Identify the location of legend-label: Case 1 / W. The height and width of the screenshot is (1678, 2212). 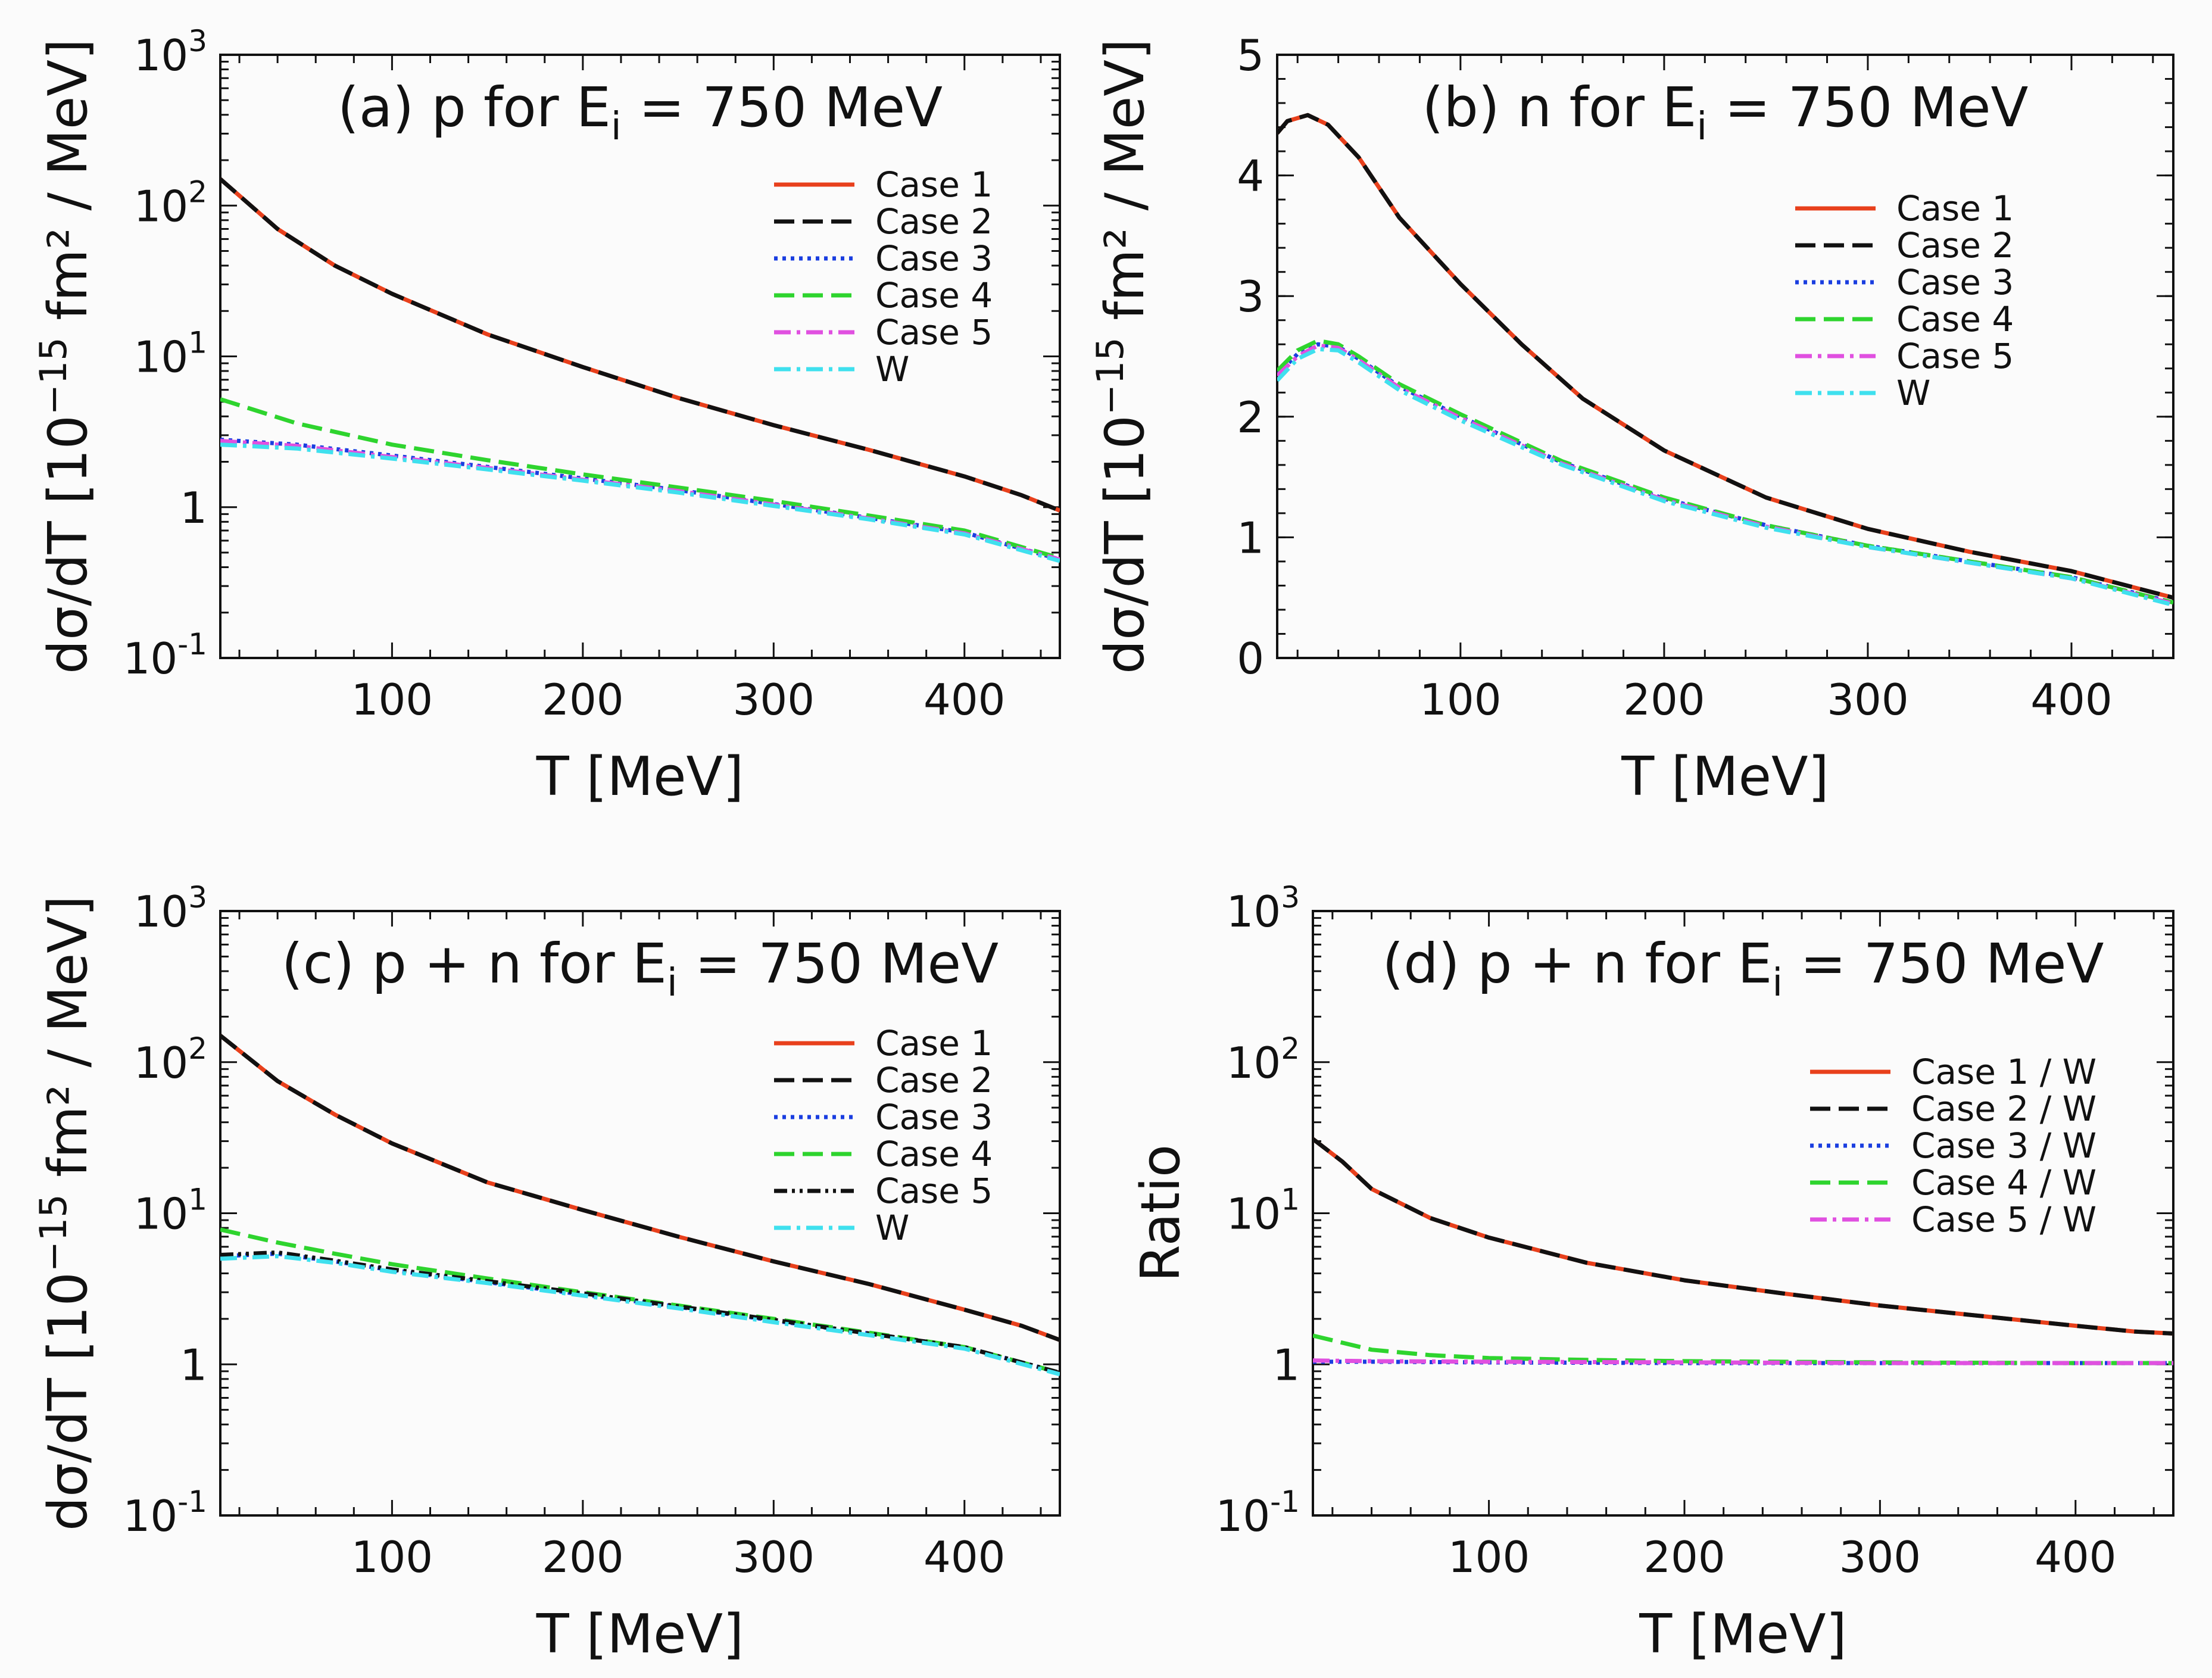
(2003, 1072).